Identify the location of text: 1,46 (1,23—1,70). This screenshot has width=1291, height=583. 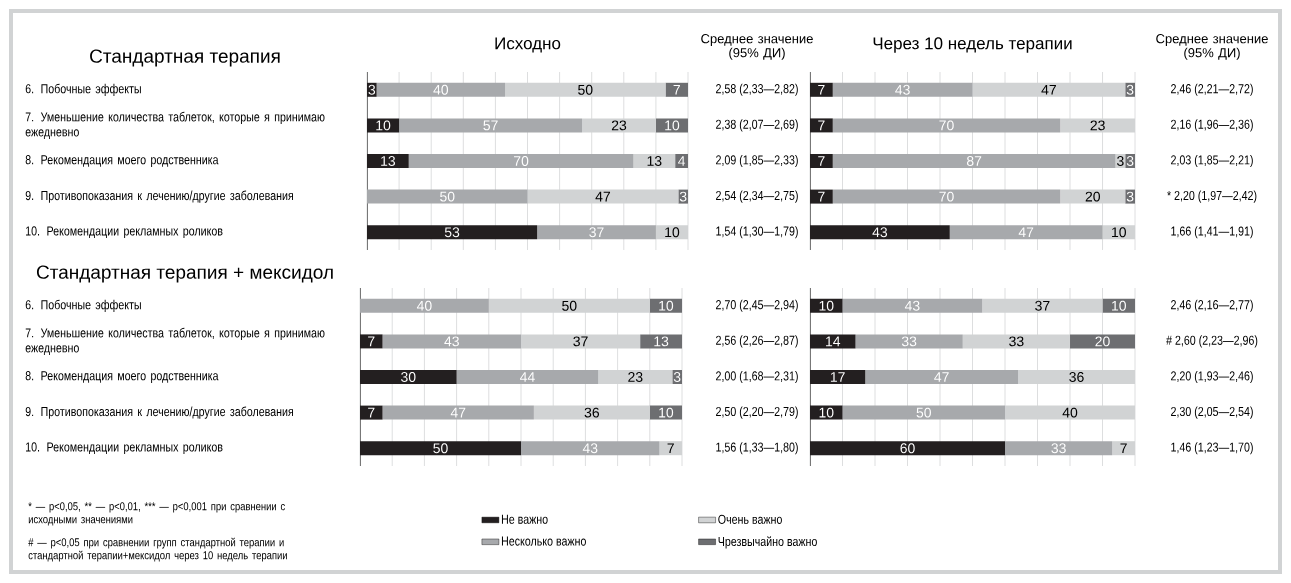
(1212, 448).